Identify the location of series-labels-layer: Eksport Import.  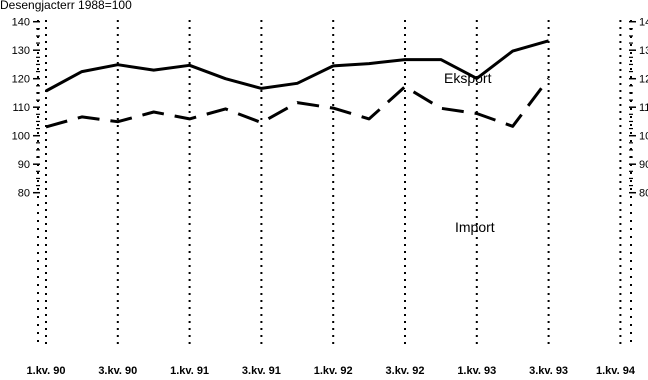
(469, 152).